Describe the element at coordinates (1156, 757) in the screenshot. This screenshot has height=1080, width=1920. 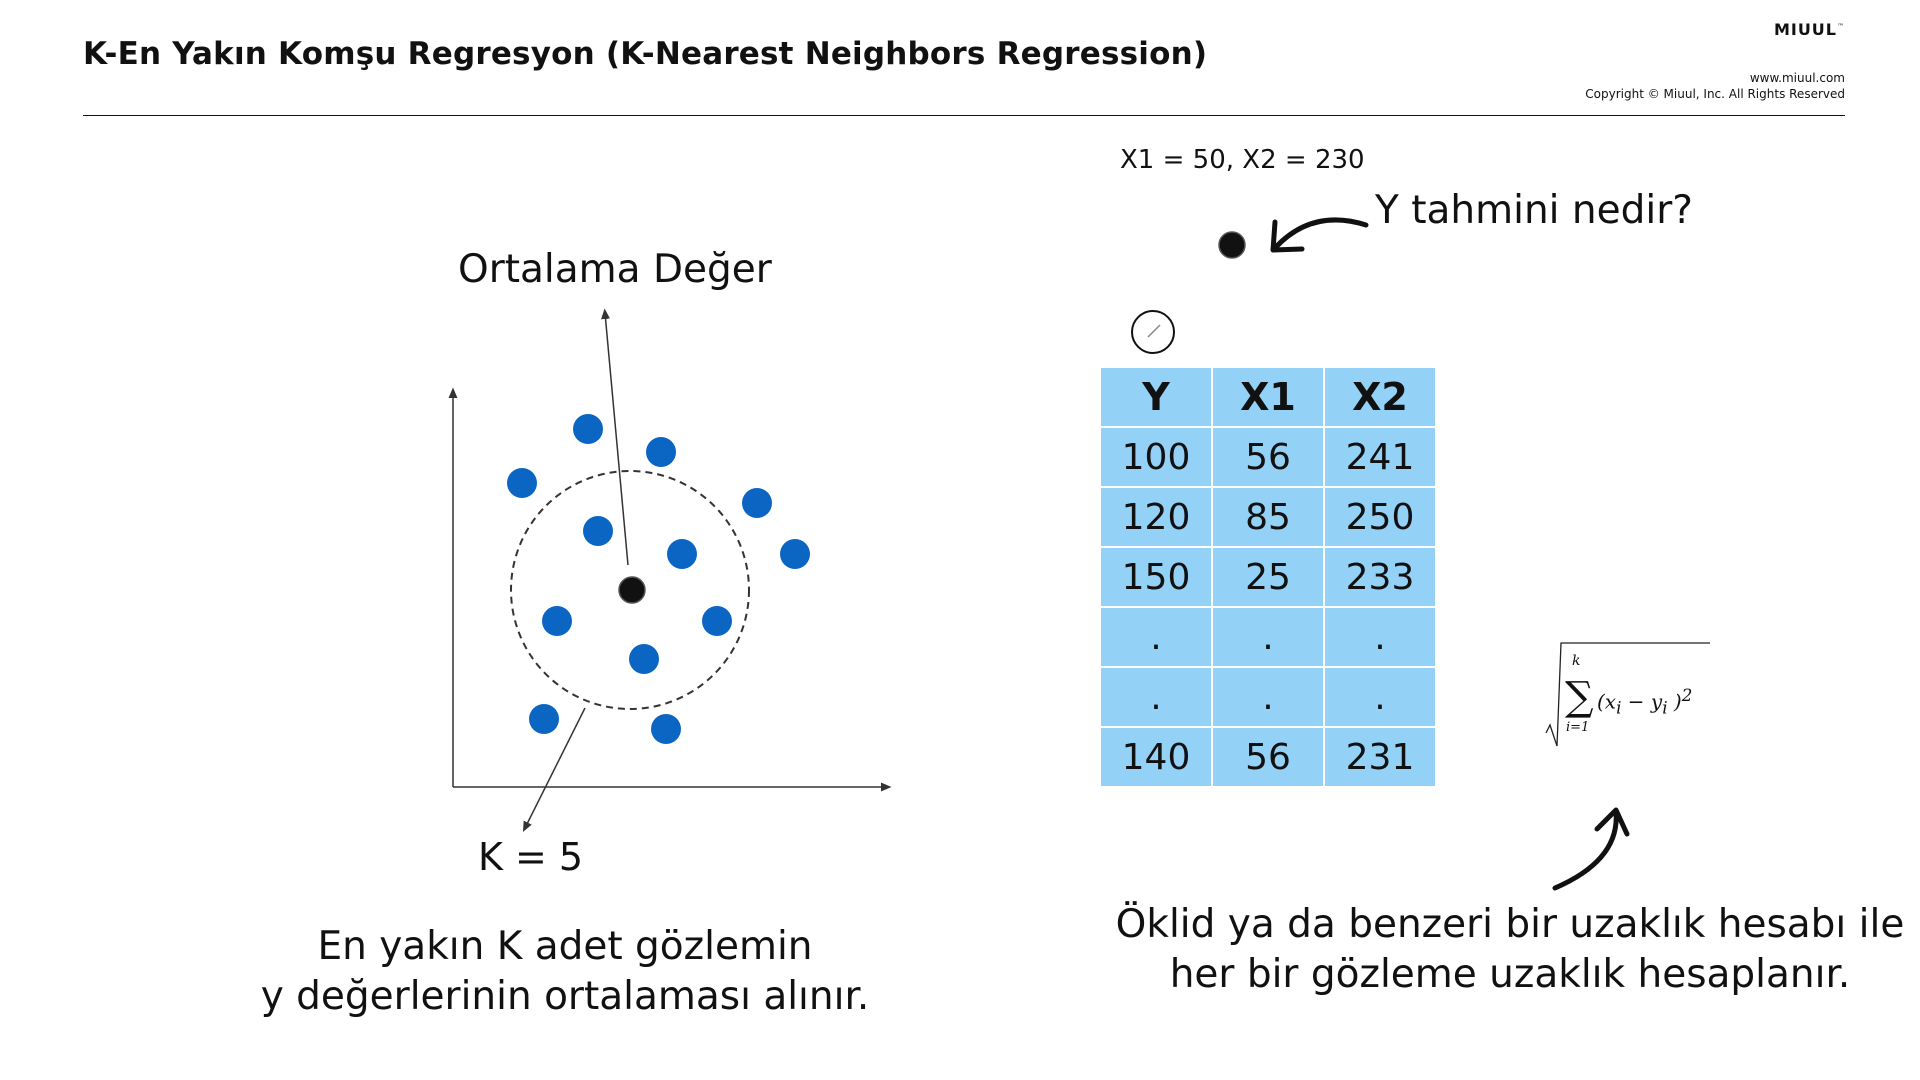
I see `table-cell: 140` at that location.